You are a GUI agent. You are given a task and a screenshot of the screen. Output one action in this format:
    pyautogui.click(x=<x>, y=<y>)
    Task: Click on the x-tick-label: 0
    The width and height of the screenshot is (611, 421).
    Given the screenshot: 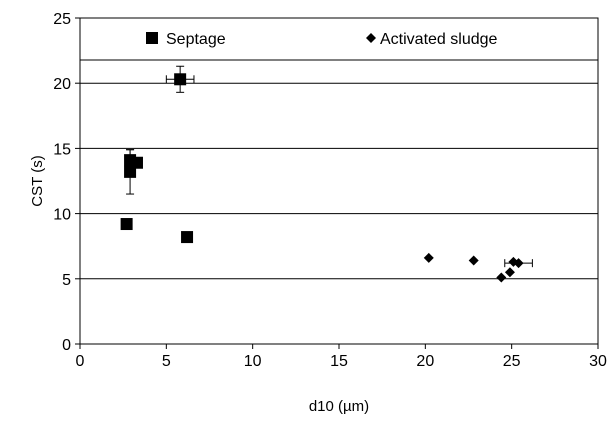 What is the action you would take?
    pyautogui.click(x=80, y=361)
    